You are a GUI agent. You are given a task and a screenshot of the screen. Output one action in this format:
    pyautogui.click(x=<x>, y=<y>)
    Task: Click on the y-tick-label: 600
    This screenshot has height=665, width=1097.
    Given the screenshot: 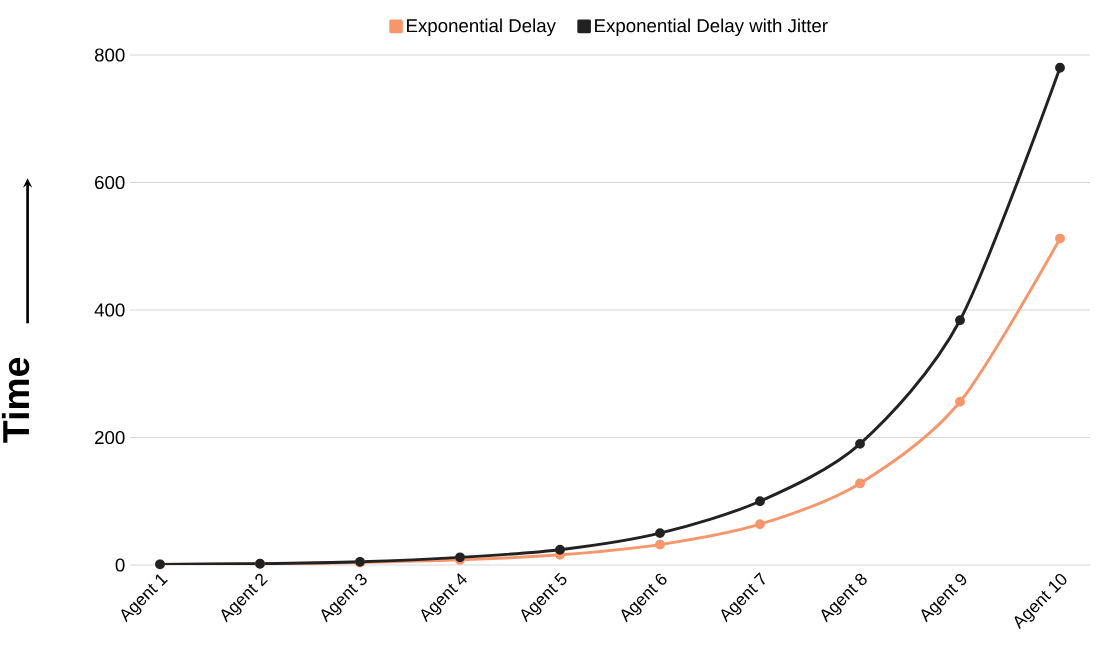 What is the action you would take?
    pyautogui.click(x=110, y=182)
    